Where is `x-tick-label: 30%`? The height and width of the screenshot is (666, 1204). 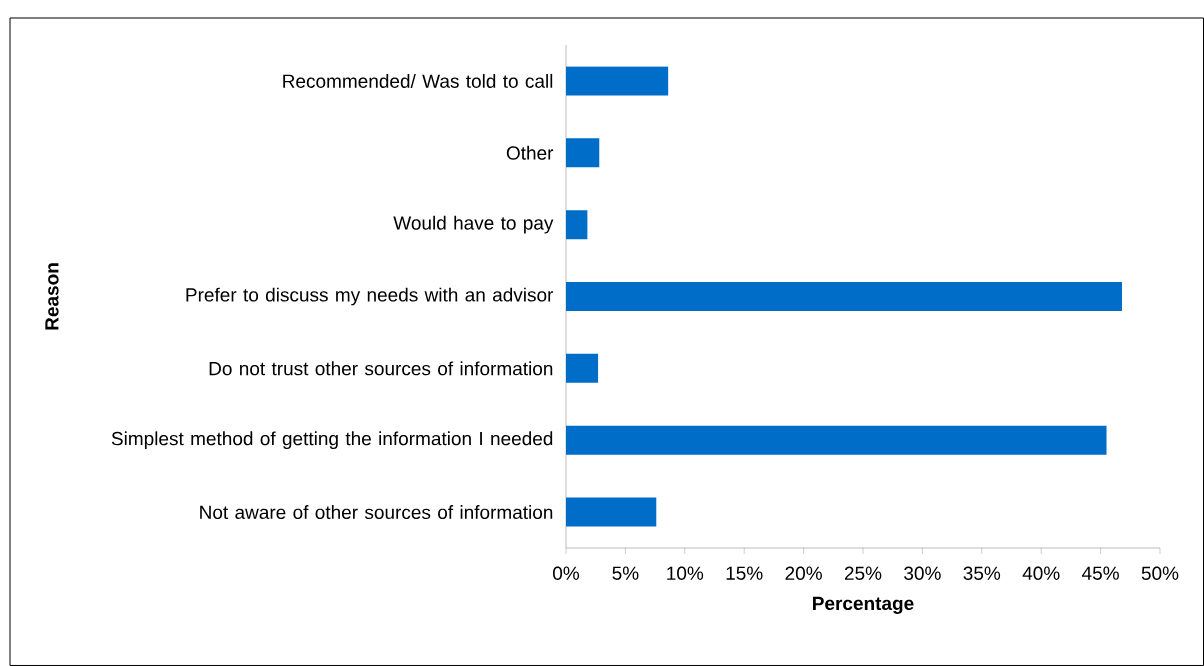
x-tick-label: 30% is located at coordinates (922, 573).